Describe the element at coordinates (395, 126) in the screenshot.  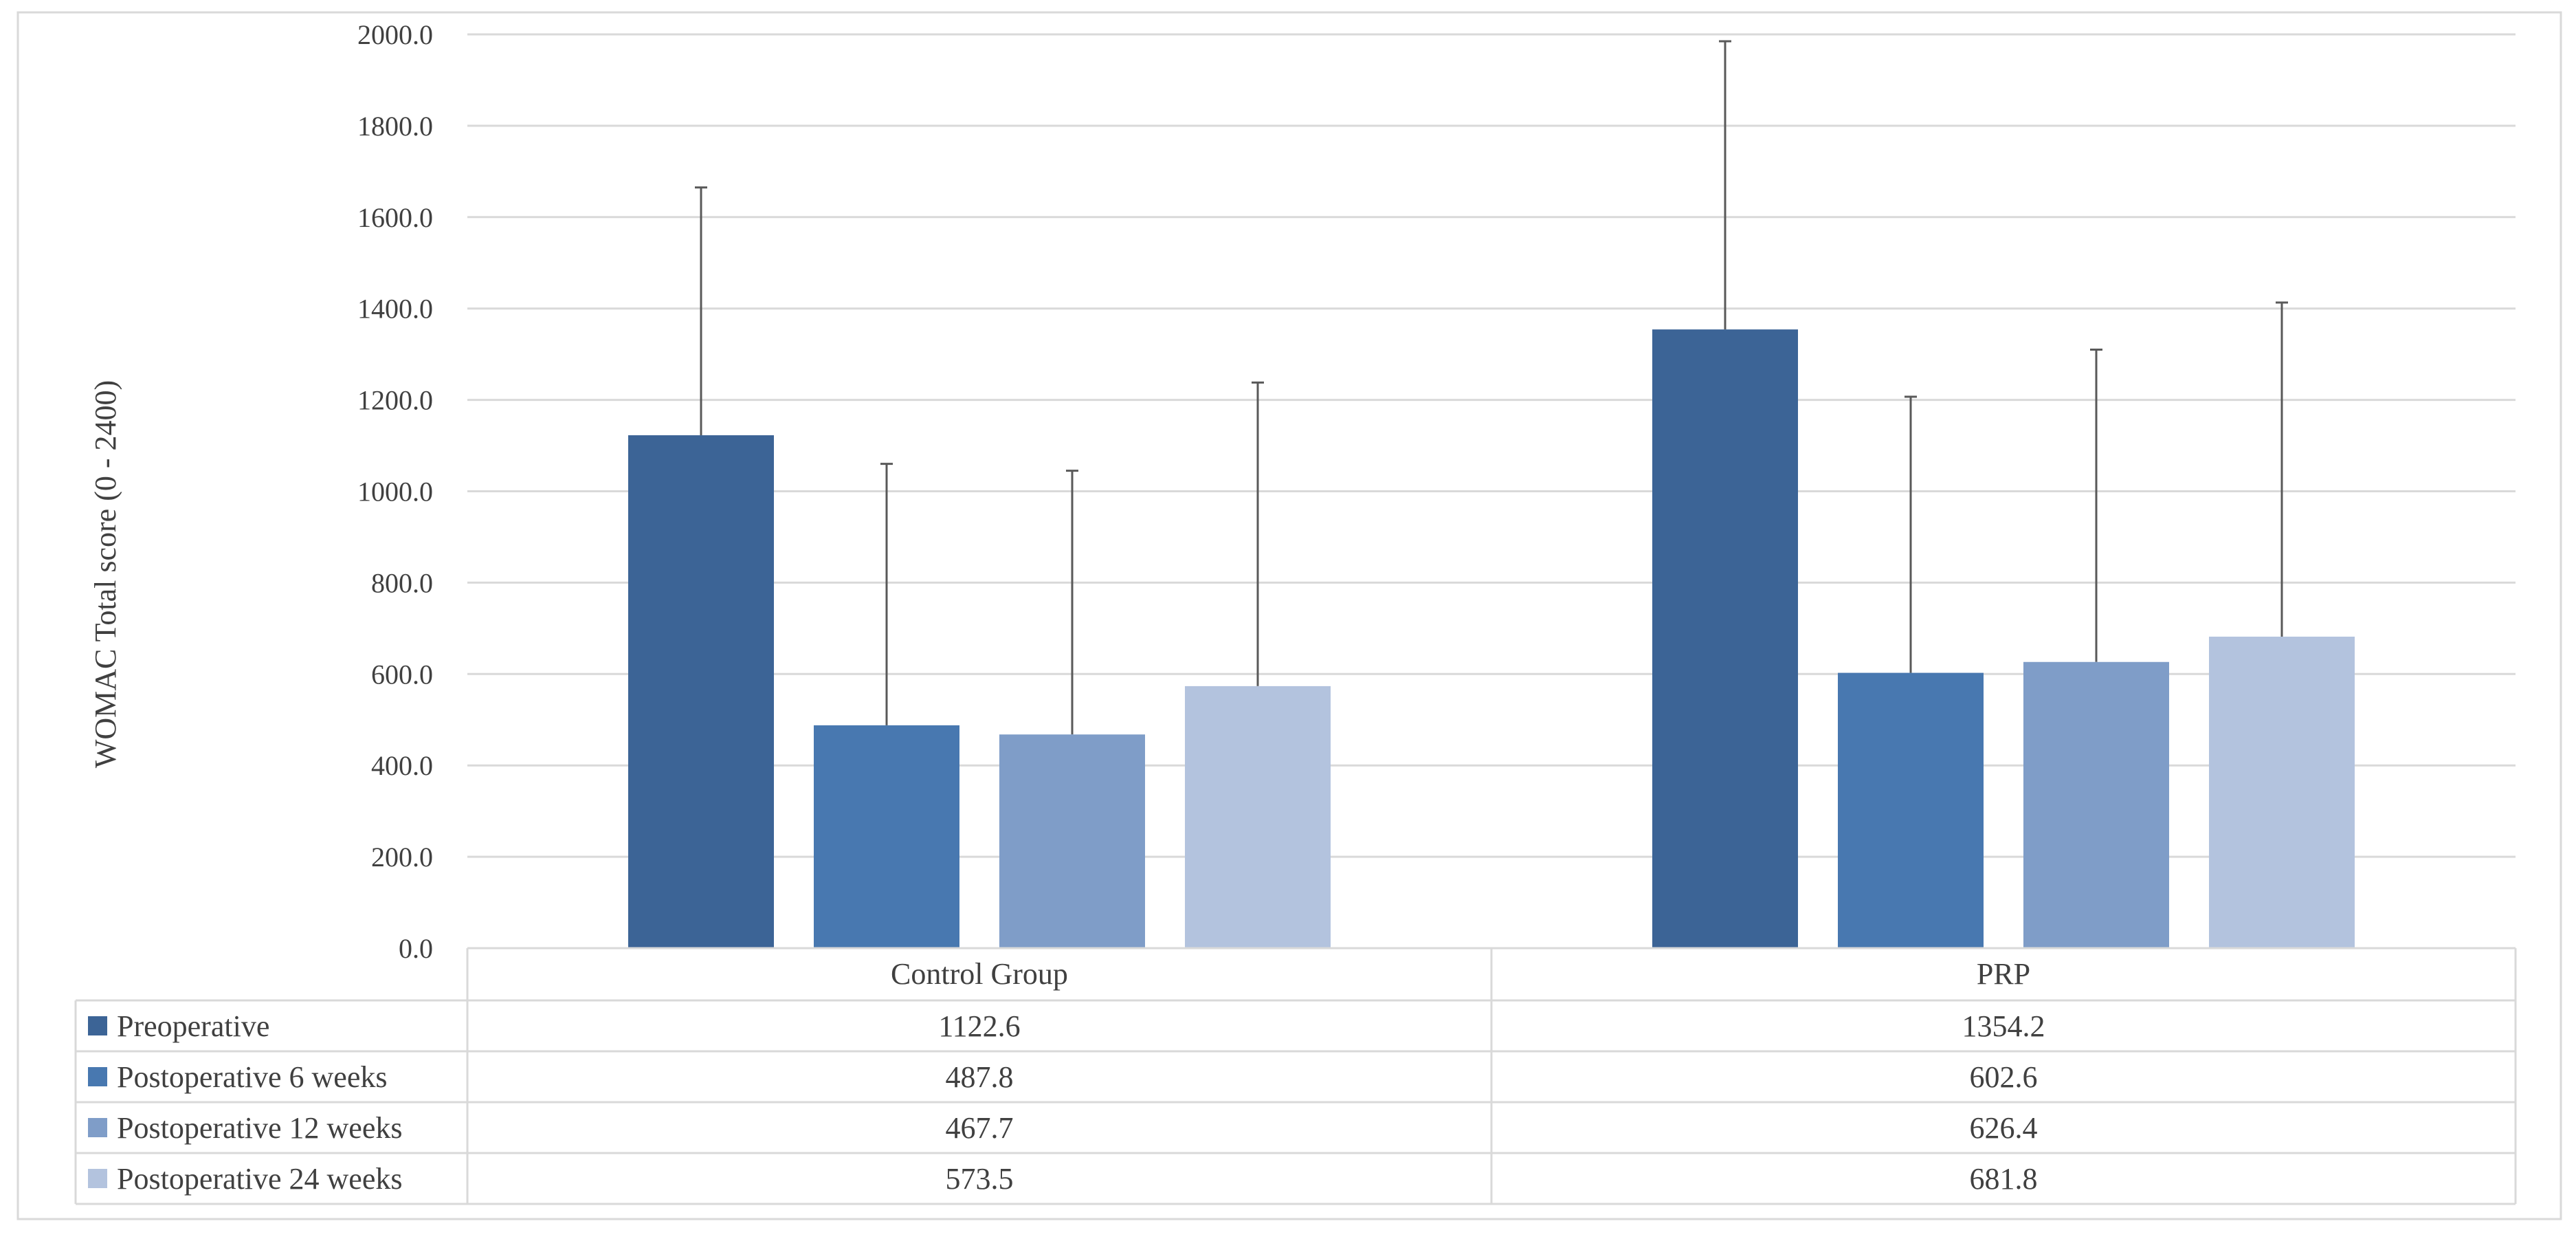
I see `y-tick-label: 1800.0` at that location.